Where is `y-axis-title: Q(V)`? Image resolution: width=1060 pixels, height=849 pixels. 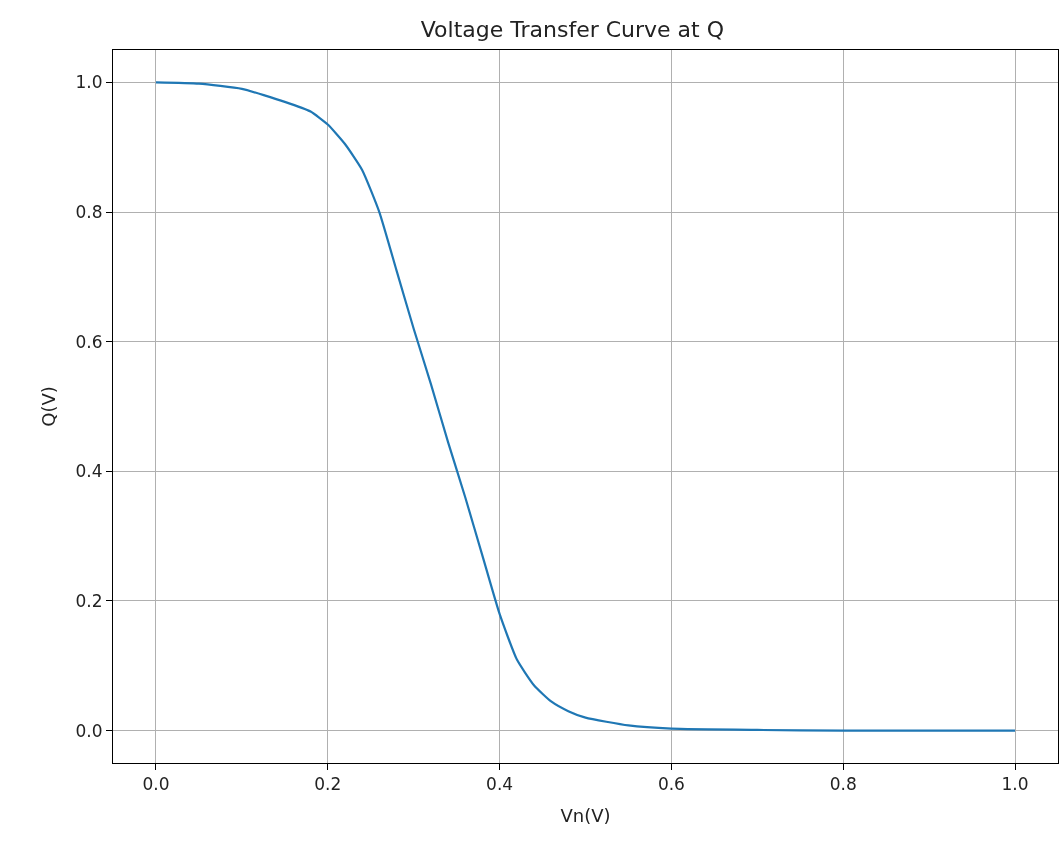 y-axis-title: Q(V) is located at coordinates (48, 406).